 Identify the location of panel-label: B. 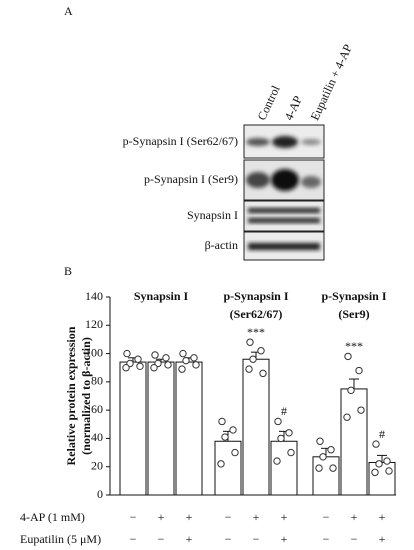
(68, 271).